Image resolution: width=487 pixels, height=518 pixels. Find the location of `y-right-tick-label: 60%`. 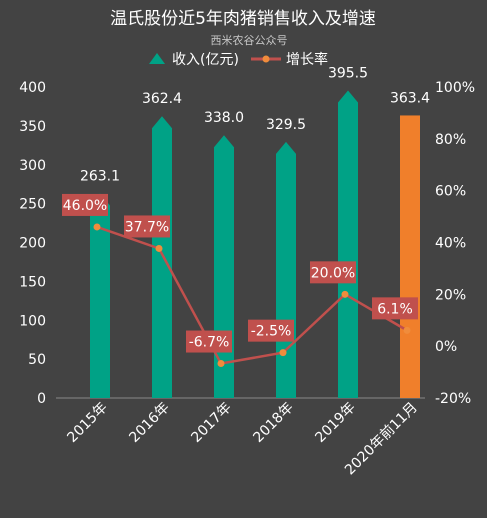

y-right-tick-label: 60% is located at coordinates (450, 192).